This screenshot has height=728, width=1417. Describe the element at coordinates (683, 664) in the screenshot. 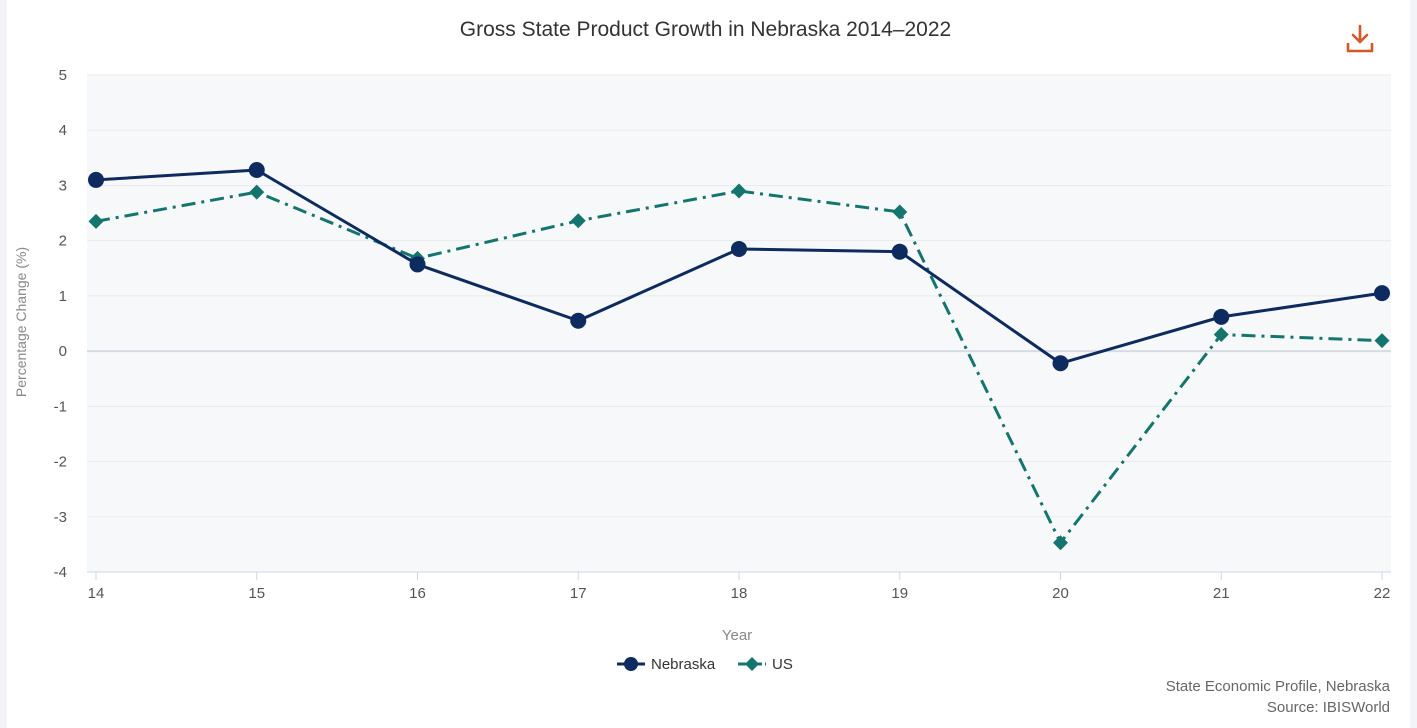

I see `legend-label: Nebraska` at that location.